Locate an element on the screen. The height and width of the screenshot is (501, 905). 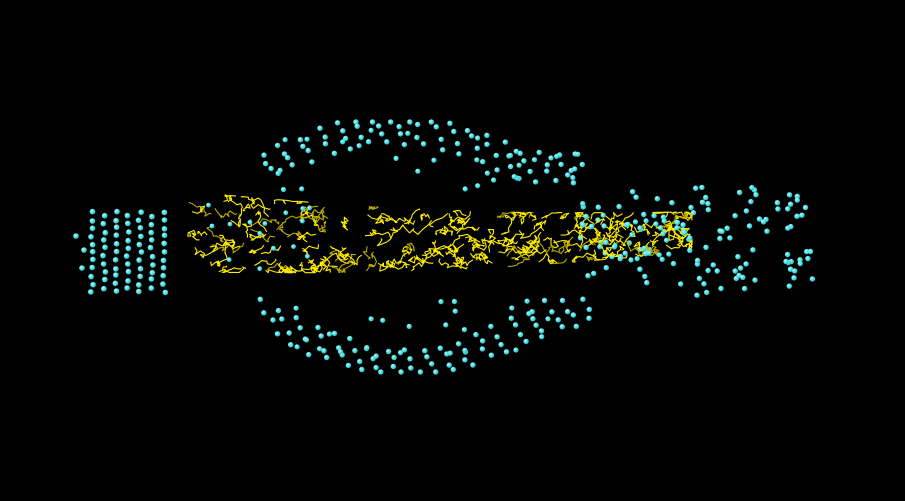
lipid-chain-bundle is located at coordinates (440, 234).